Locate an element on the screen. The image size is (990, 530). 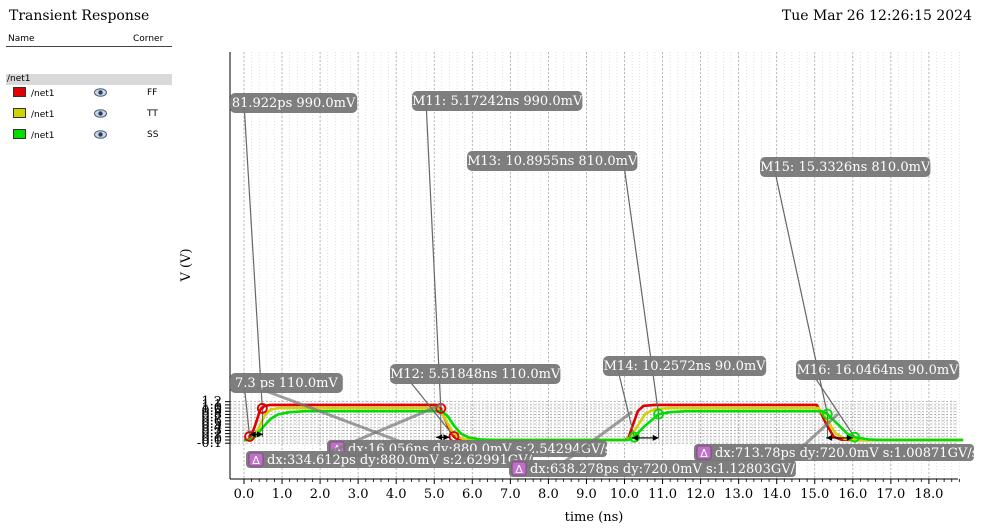
marker-label: M12: 5.51848ns 110.0mV is located at coordinates (475, 374).